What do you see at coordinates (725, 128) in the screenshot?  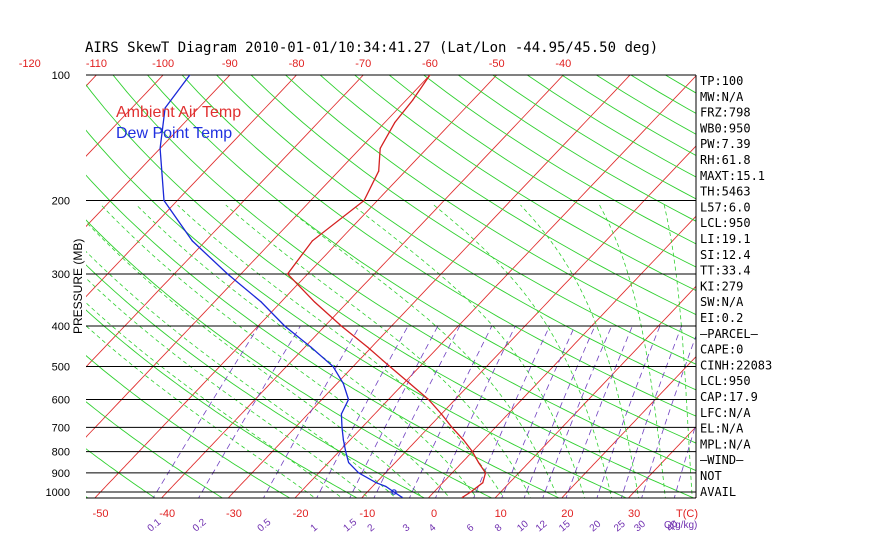 I see `stability-index-item: WB0:950` at bounding box center [725, 128].